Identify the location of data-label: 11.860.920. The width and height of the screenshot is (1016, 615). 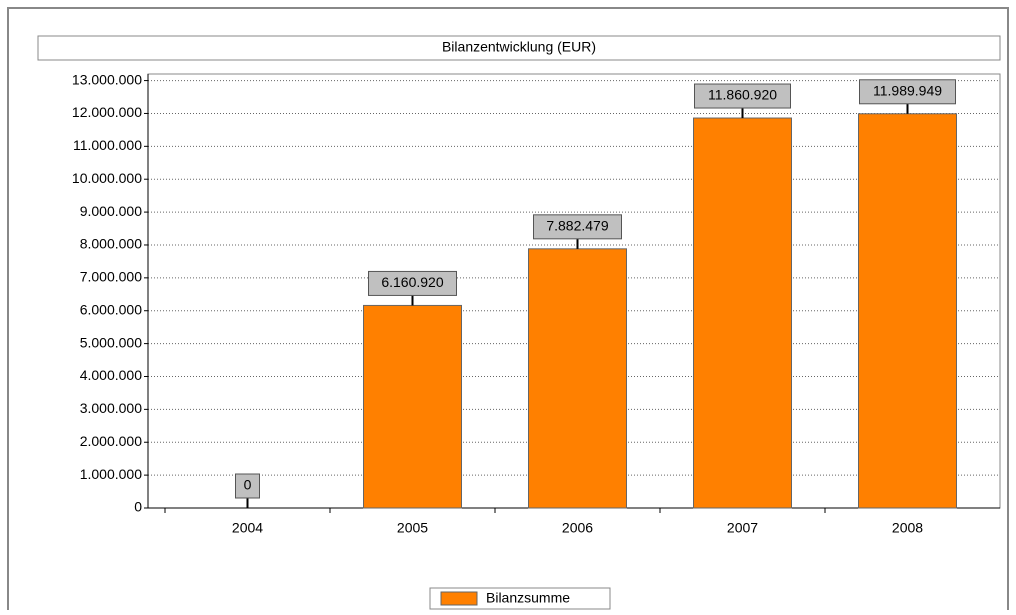
(742, 95).